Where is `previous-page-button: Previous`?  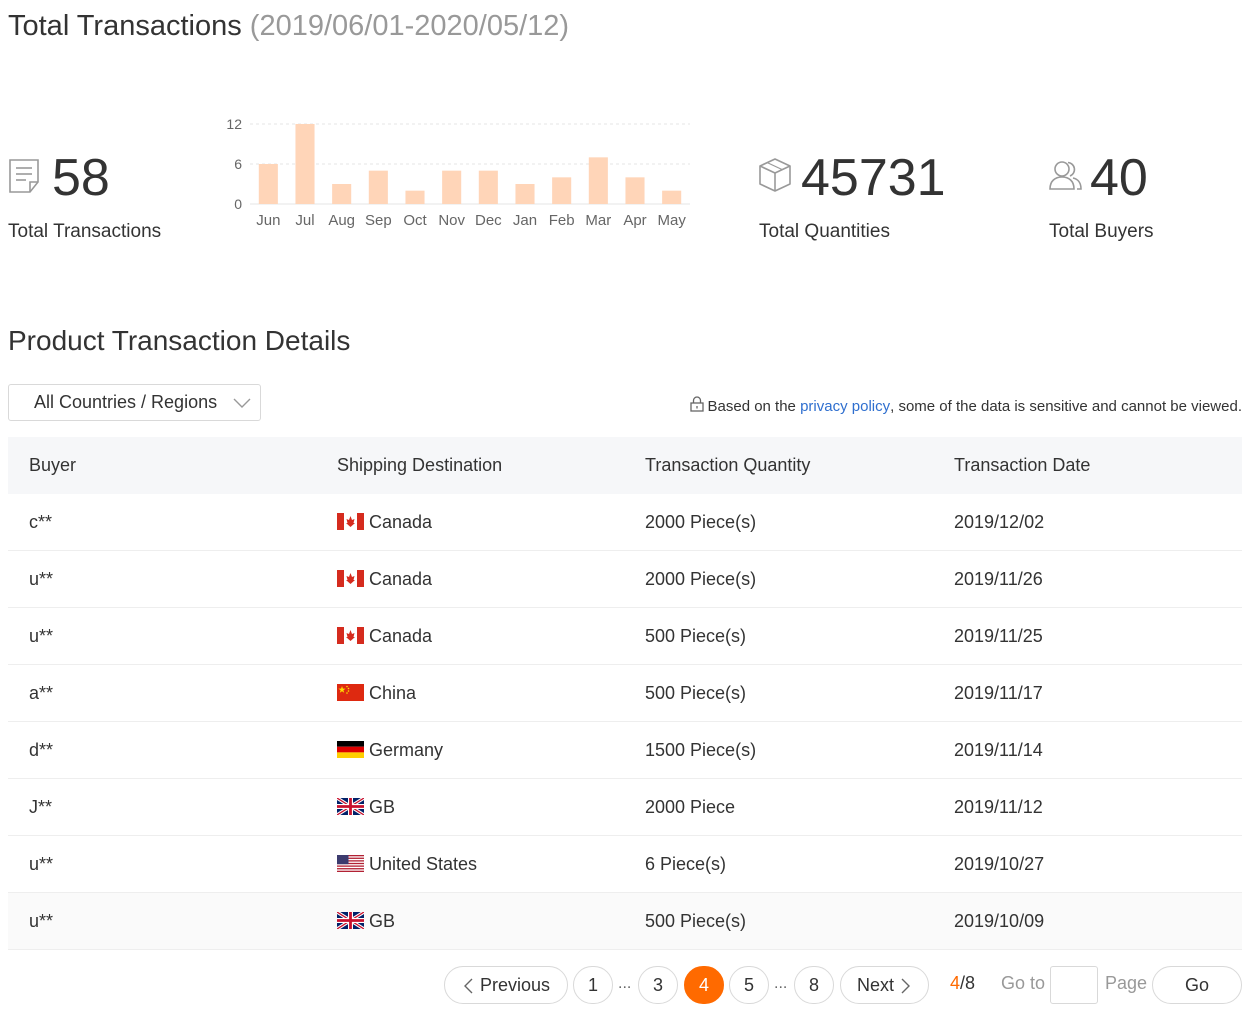 previous-page-button: Previous is located at coordinates (506, 985).